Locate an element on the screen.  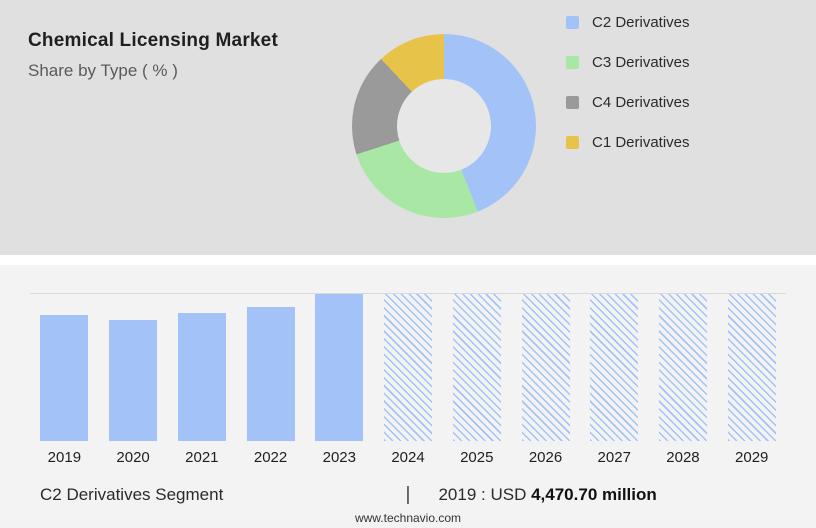
bar-2022 is located at coordinates (270, 374).